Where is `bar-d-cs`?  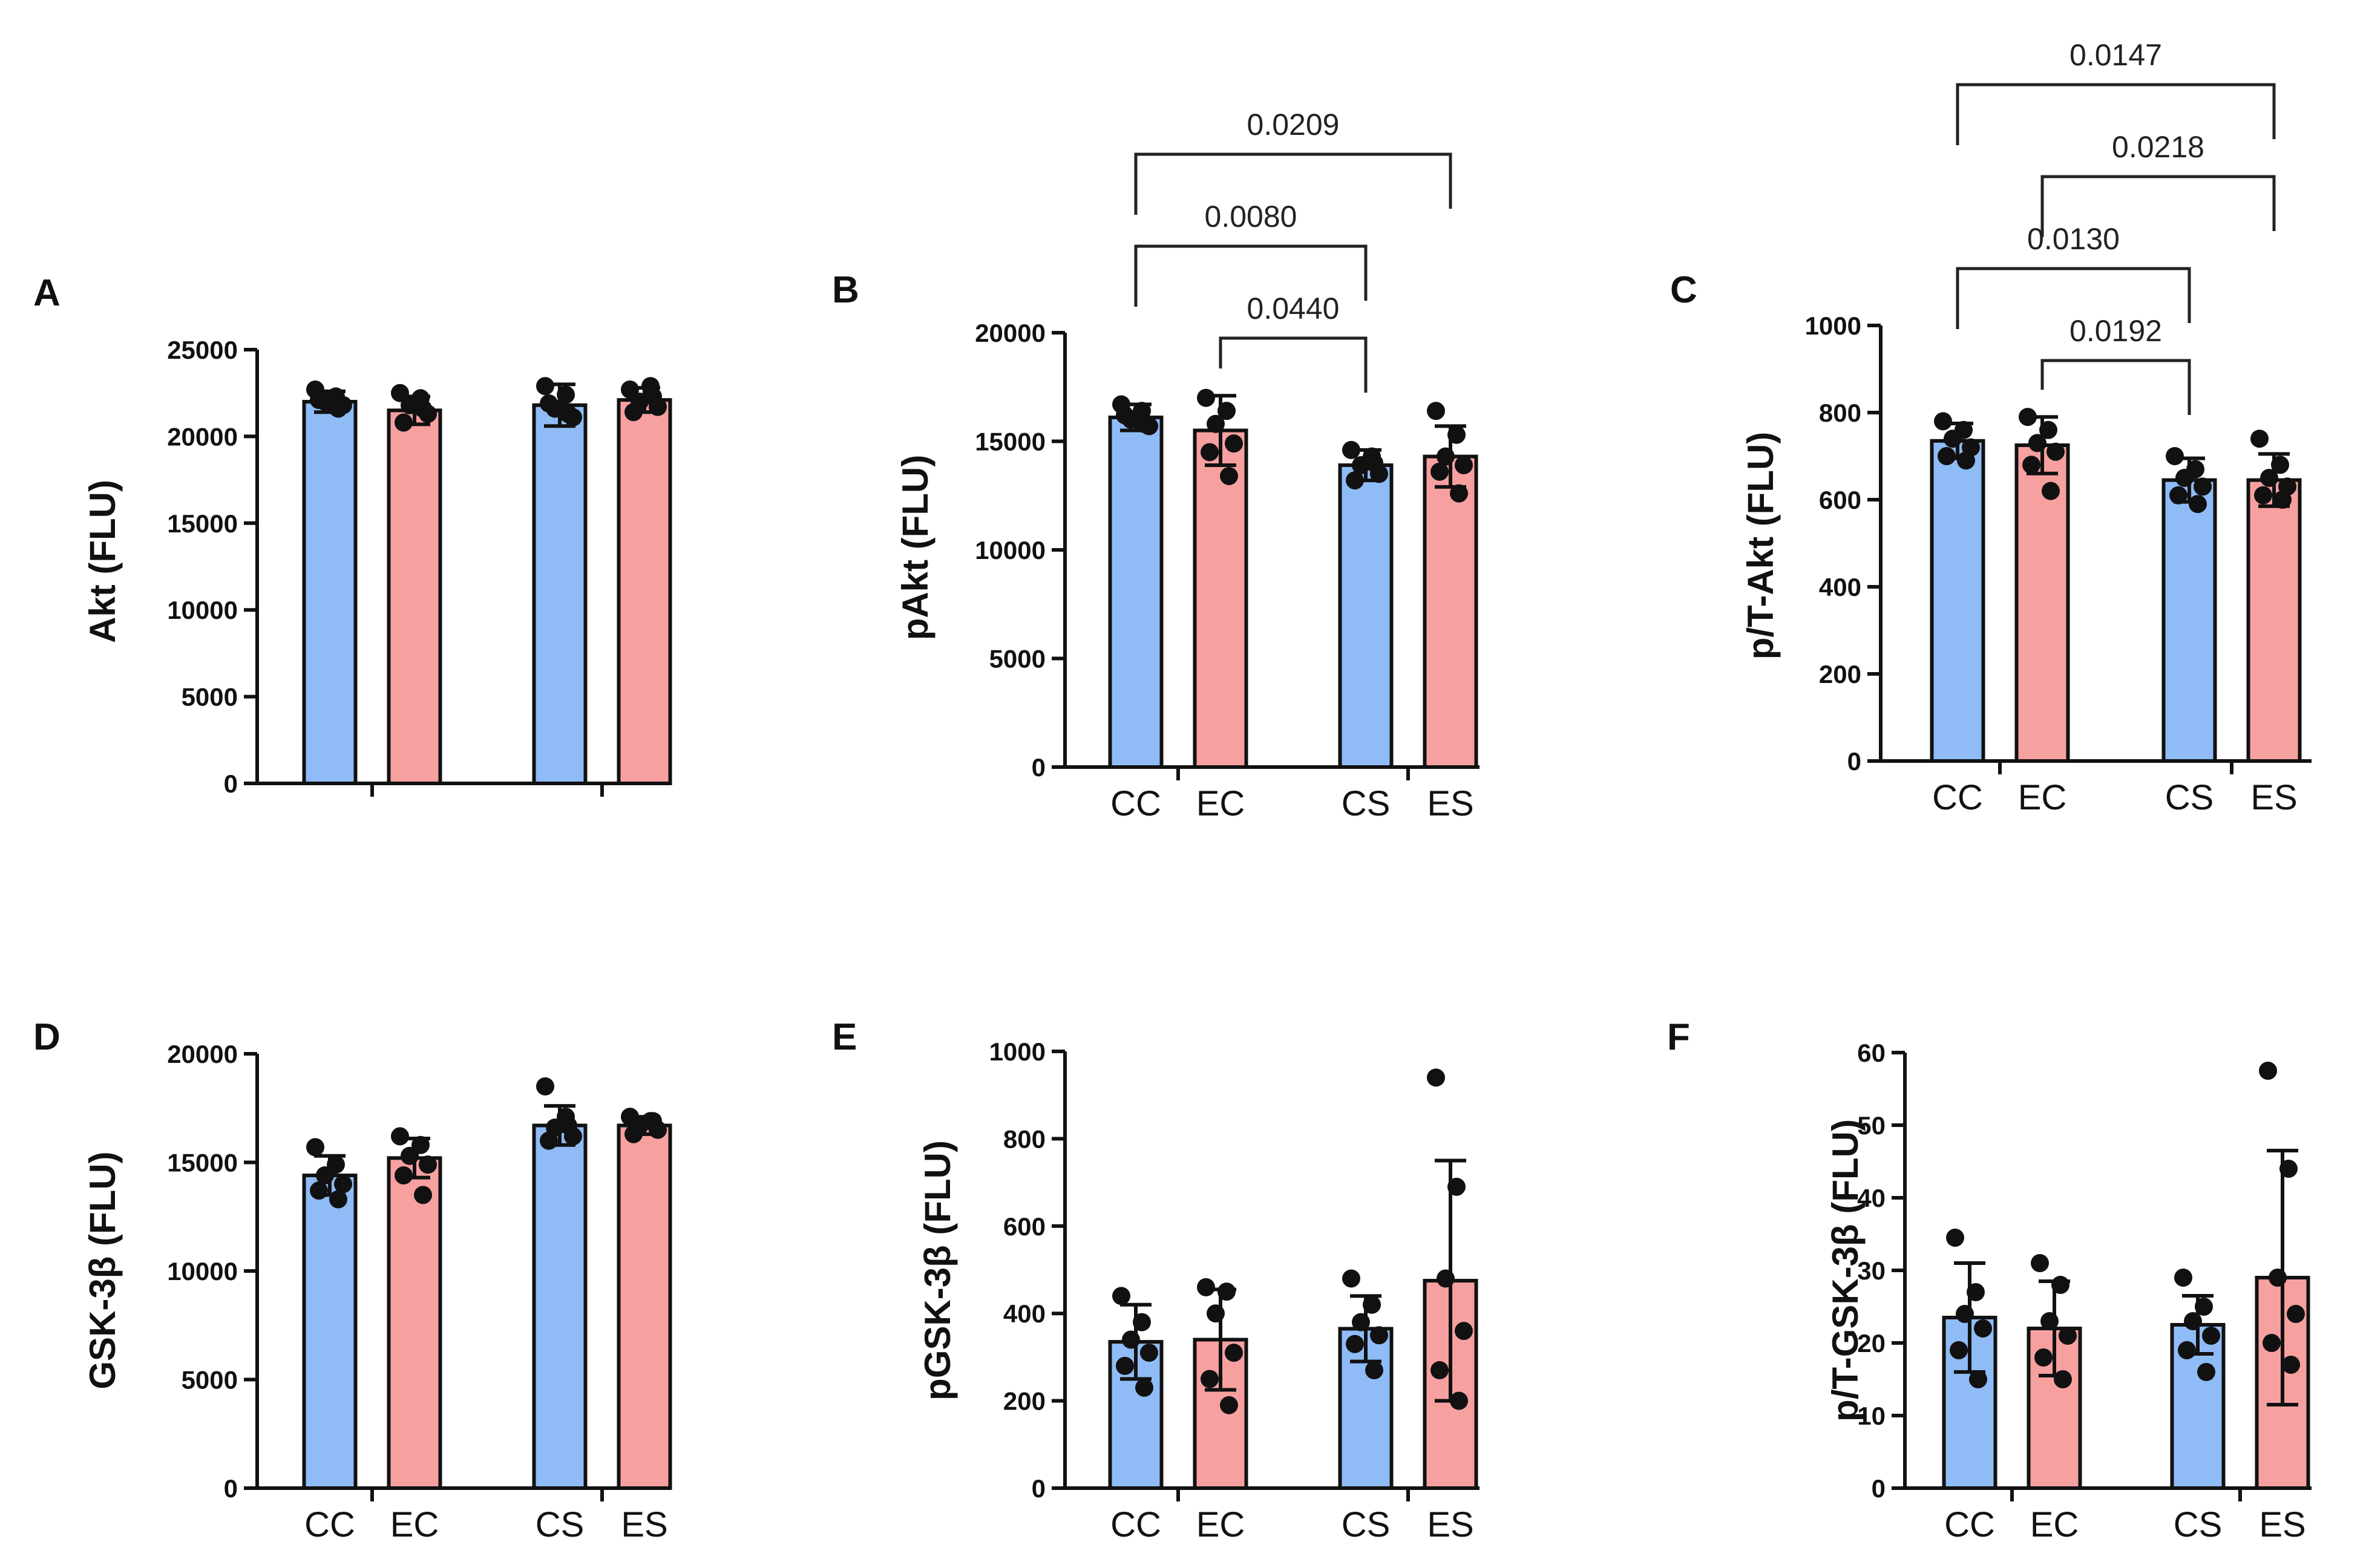
bar-d-cs is located at coordinates (560, 1307).